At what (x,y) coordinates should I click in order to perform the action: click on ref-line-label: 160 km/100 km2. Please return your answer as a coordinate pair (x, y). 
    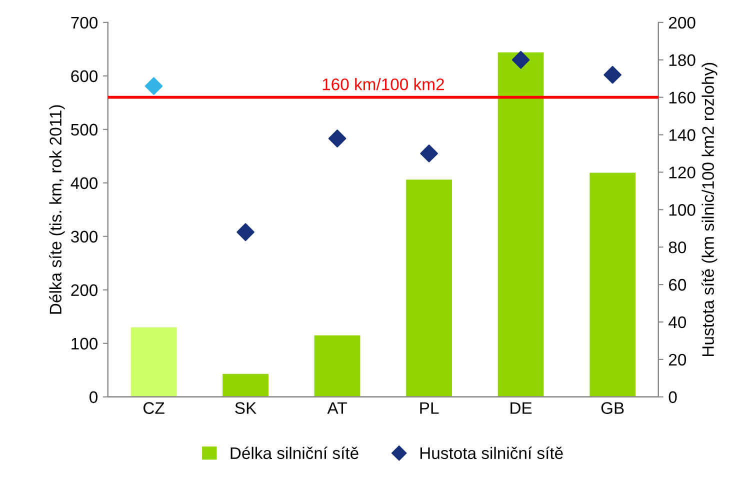
    Looking at the image, I should click on (383, 84).